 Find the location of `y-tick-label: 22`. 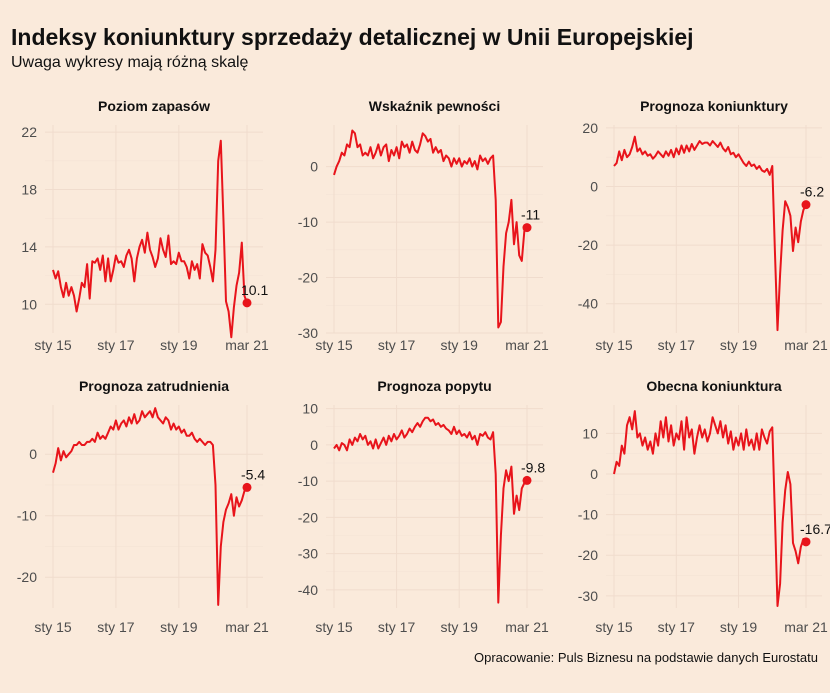

y-tick-label: 22 is located at coordinates (29, 132).